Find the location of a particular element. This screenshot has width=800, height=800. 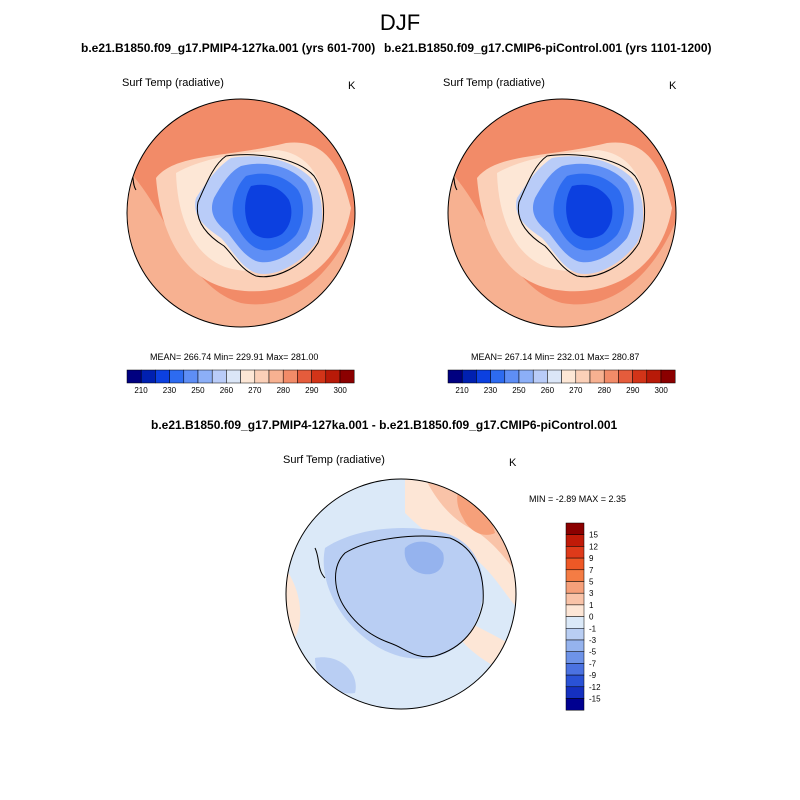

colorbar-diff-tick-label: -15 is located at coordinates (595, 699).